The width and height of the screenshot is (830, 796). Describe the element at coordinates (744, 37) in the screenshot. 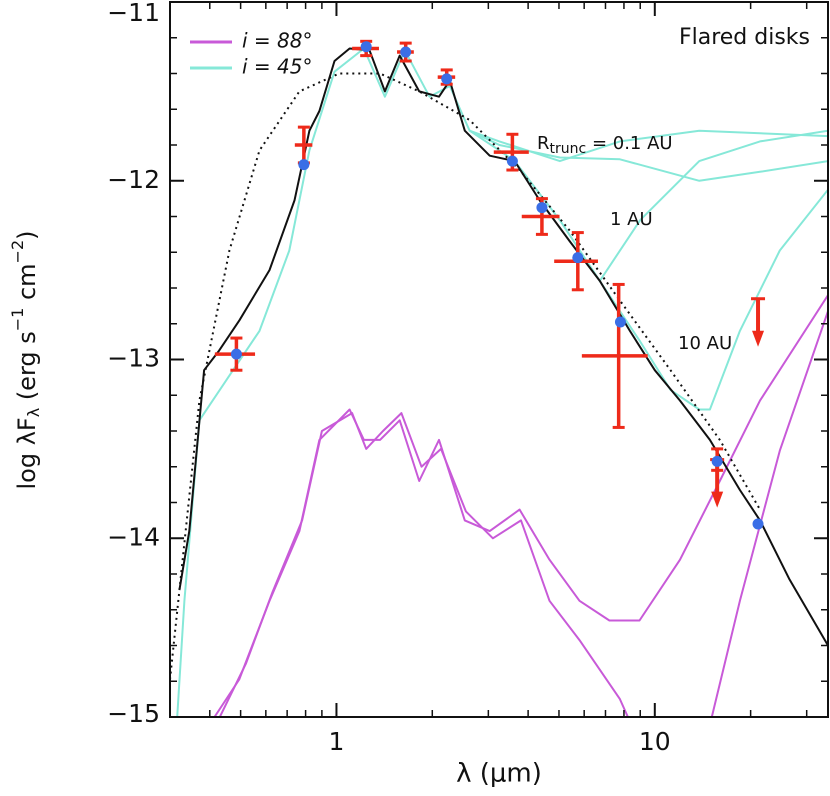

I see `annotation-title: Flared disks` at that location.